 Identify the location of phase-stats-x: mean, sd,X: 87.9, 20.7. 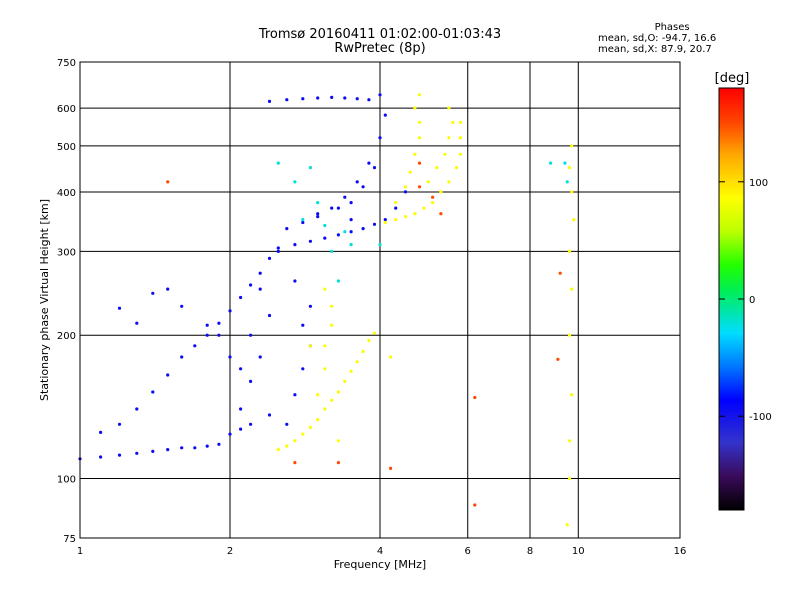
(655, 49).